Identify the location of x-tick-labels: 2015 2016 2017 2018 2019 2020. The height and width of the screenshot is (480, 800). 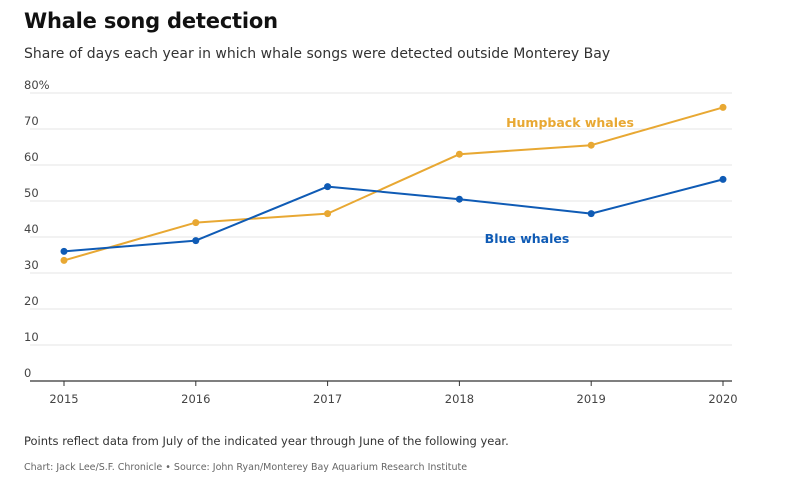
(393, 393).